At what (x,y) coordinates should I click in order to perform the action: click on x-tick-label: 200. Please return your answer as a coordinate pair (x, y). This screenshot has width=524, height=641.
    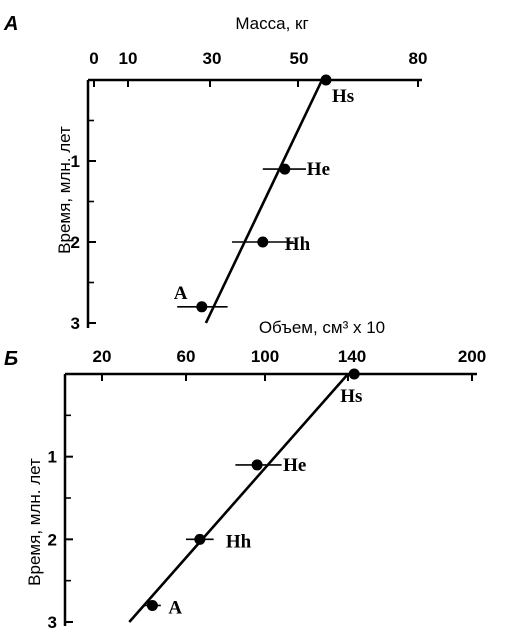
    Looking at the image, I should click on (472, 356).